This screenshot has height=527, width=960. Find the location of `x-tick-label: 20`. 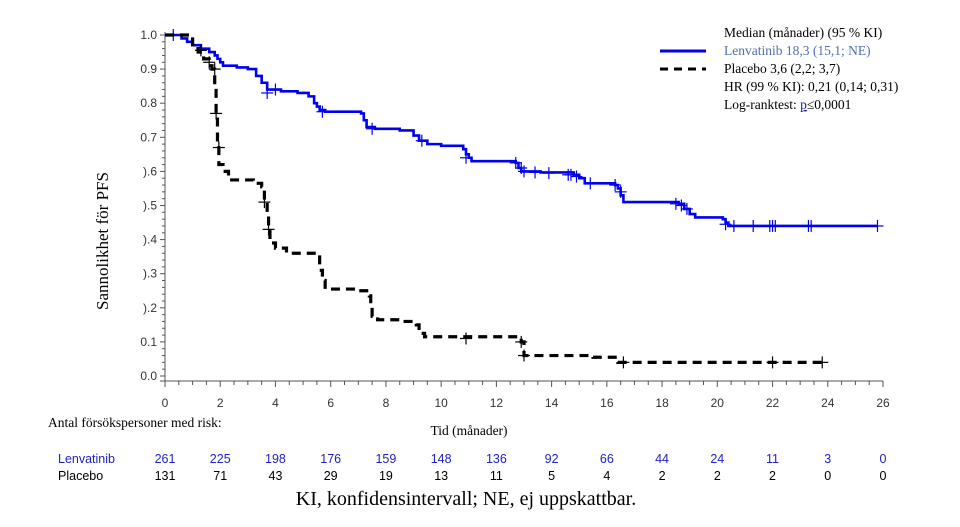

x-tick-label: 20 is located at coordinates (718, 403).